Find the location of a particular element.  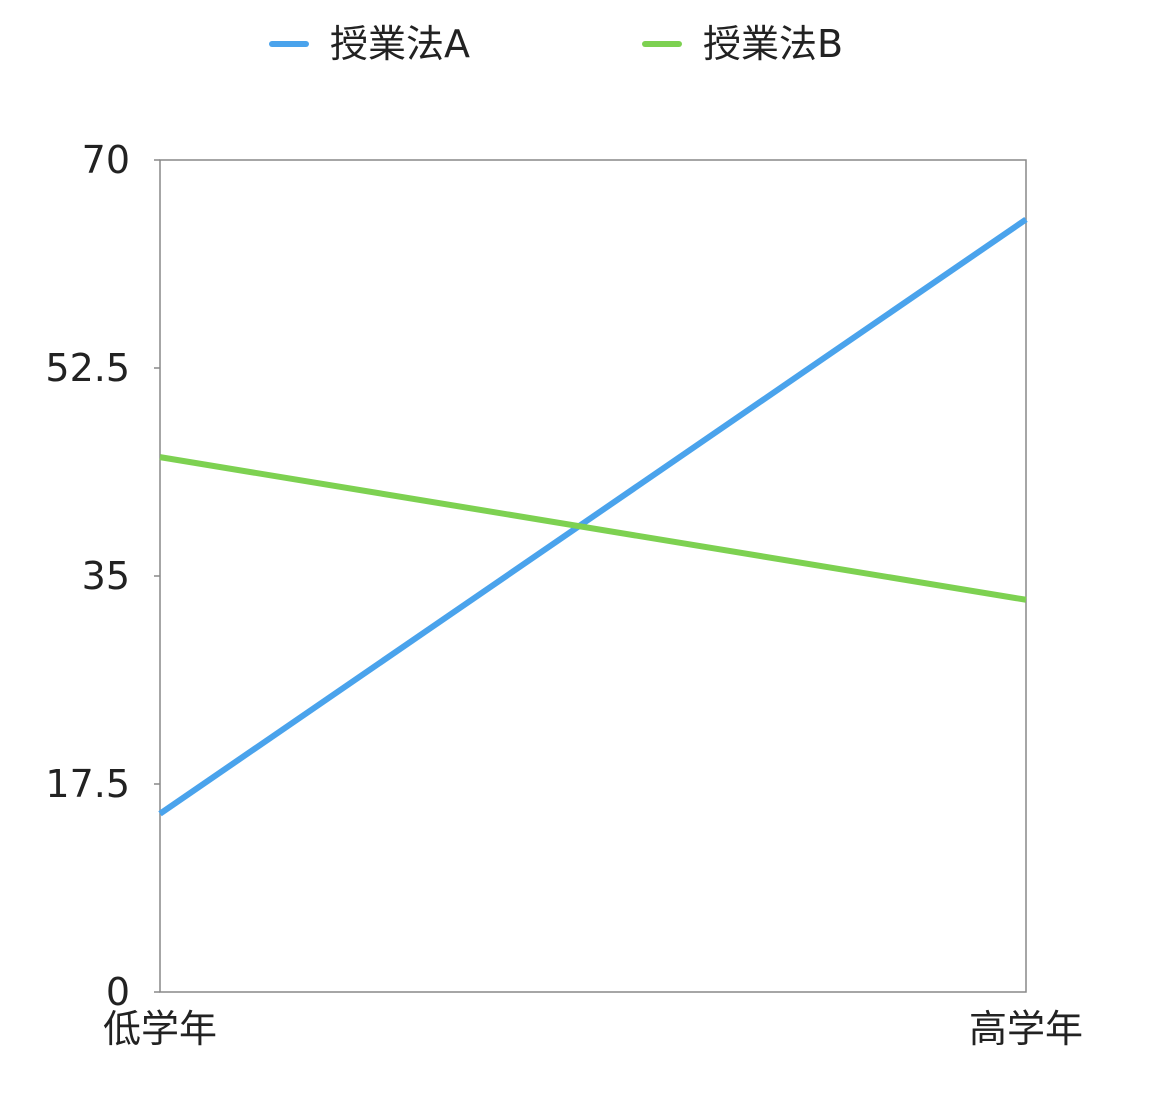

x-tick-label: 高学年 is located at coordinates (1026, 1029).